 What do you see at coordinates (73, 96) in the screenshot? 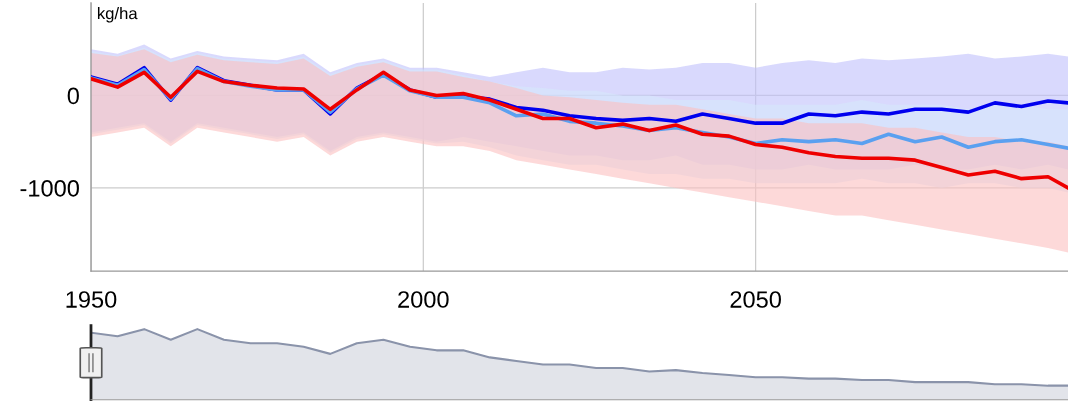
I see `y-tick-label: 0` at bounding box center [73, 96].